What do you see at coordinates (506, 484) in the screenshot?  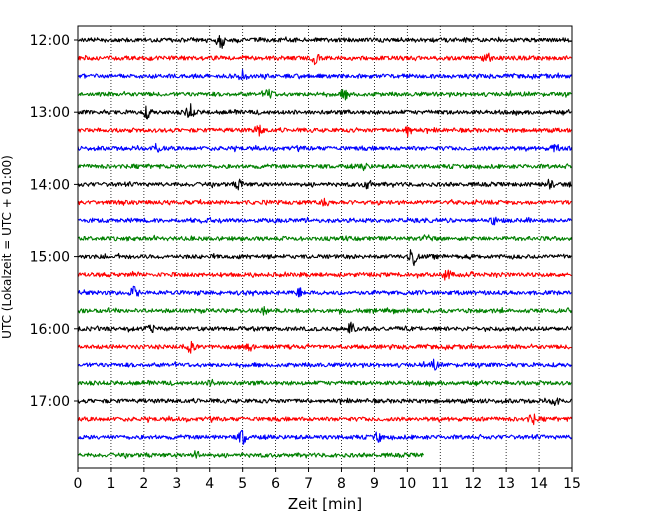 I see `x-tick-label: 13` at bounding box center [506, 484].